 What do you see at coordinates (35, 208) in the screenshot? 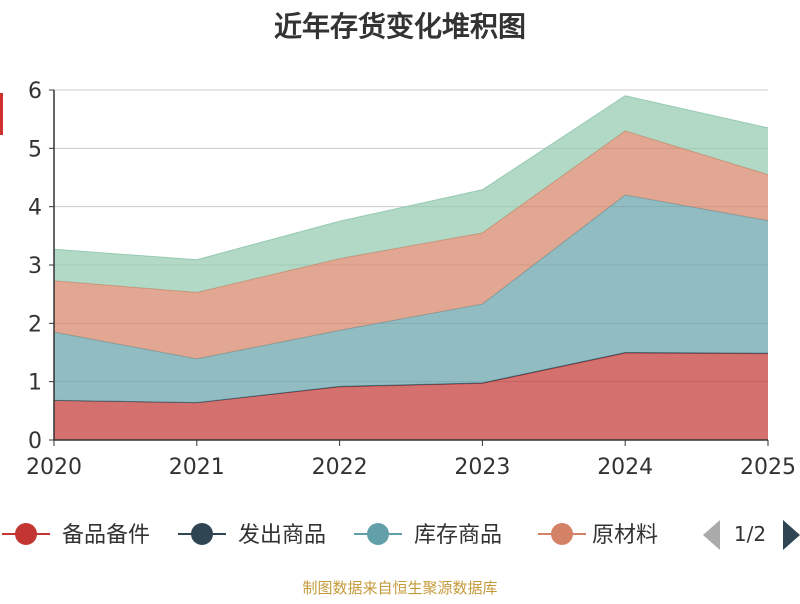
I see `y-tick-label-4: 4` at bounding box center [35, 208].